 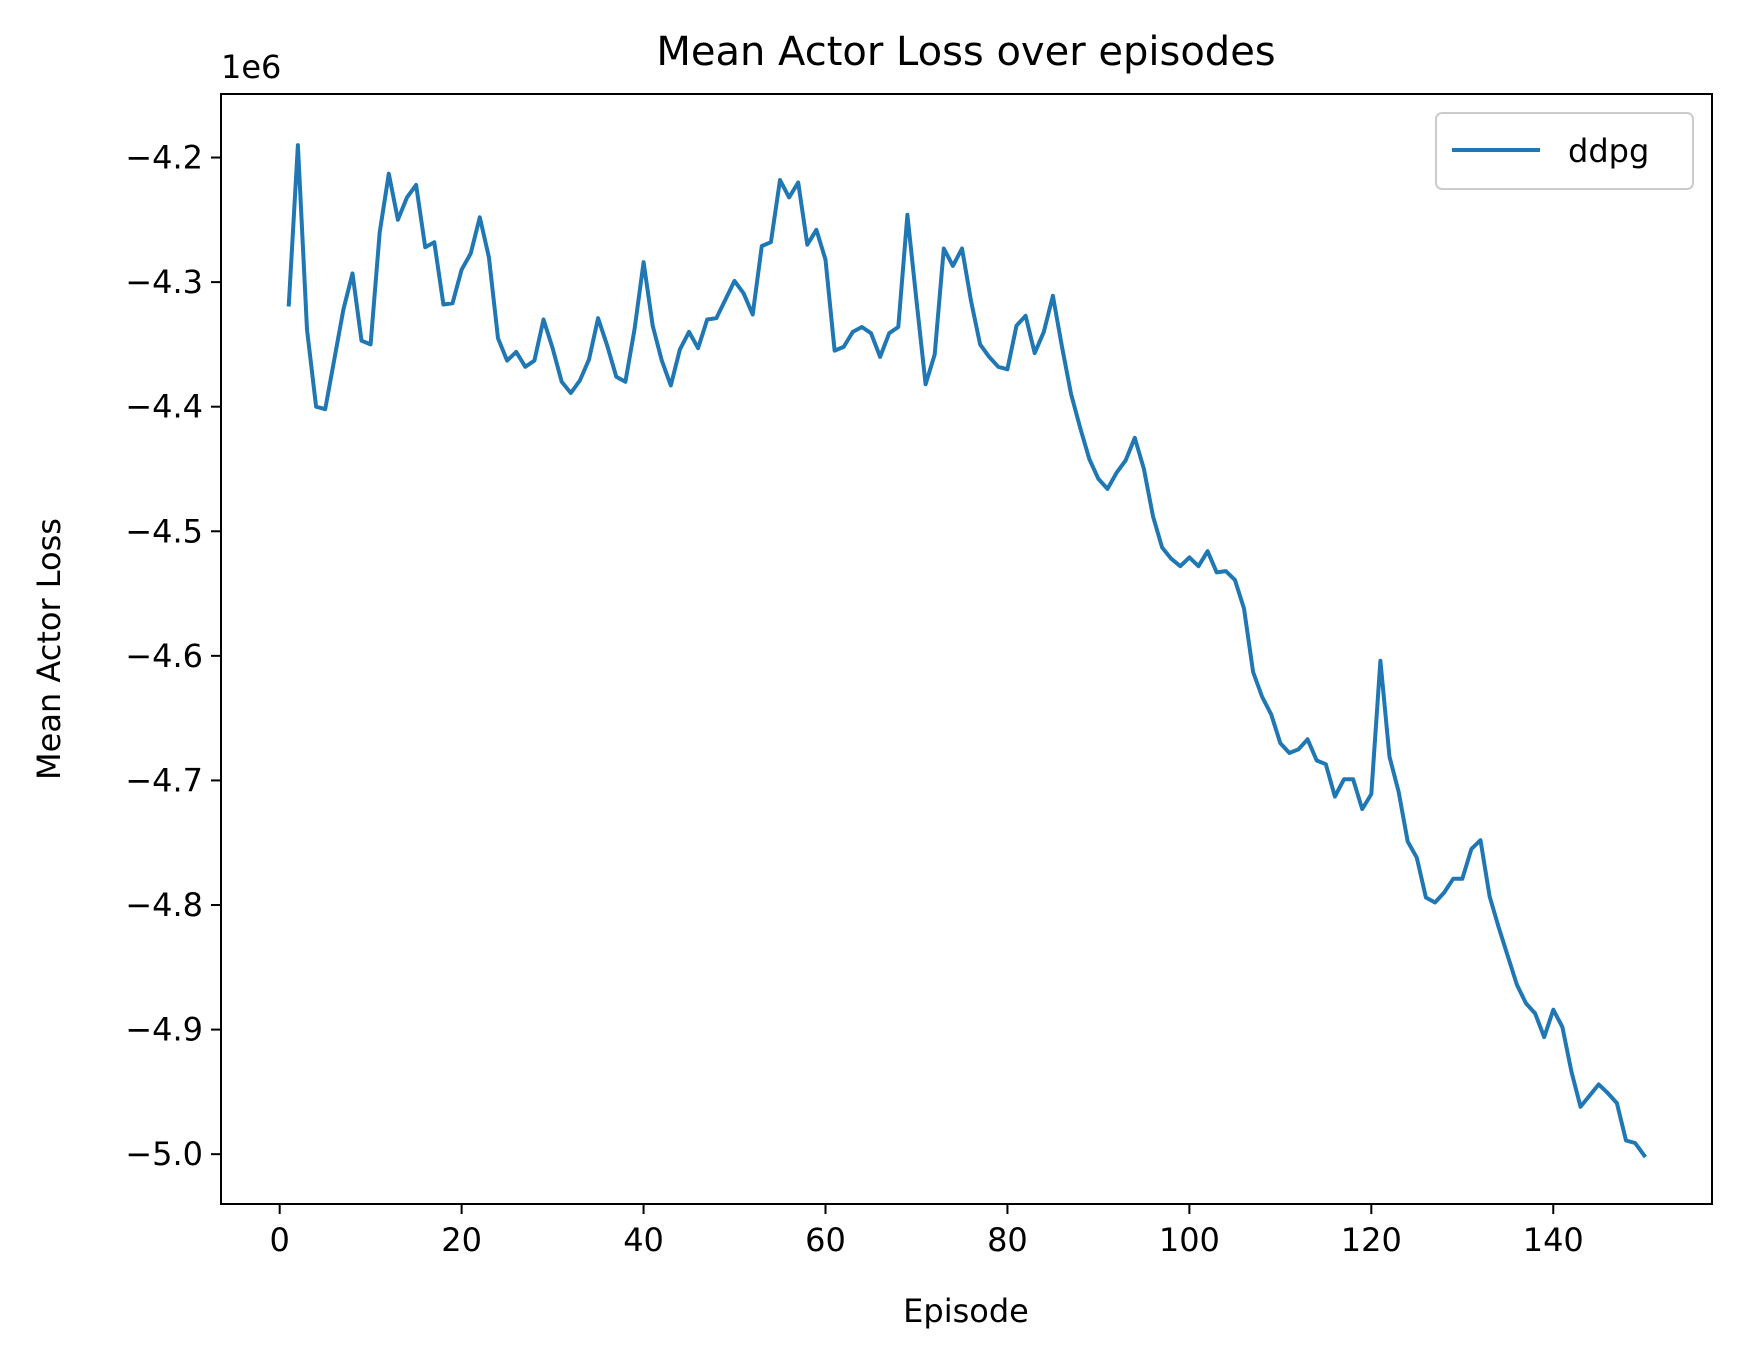 I want to click on y-tick-label: −4.9, so click(x=164, y=1030).